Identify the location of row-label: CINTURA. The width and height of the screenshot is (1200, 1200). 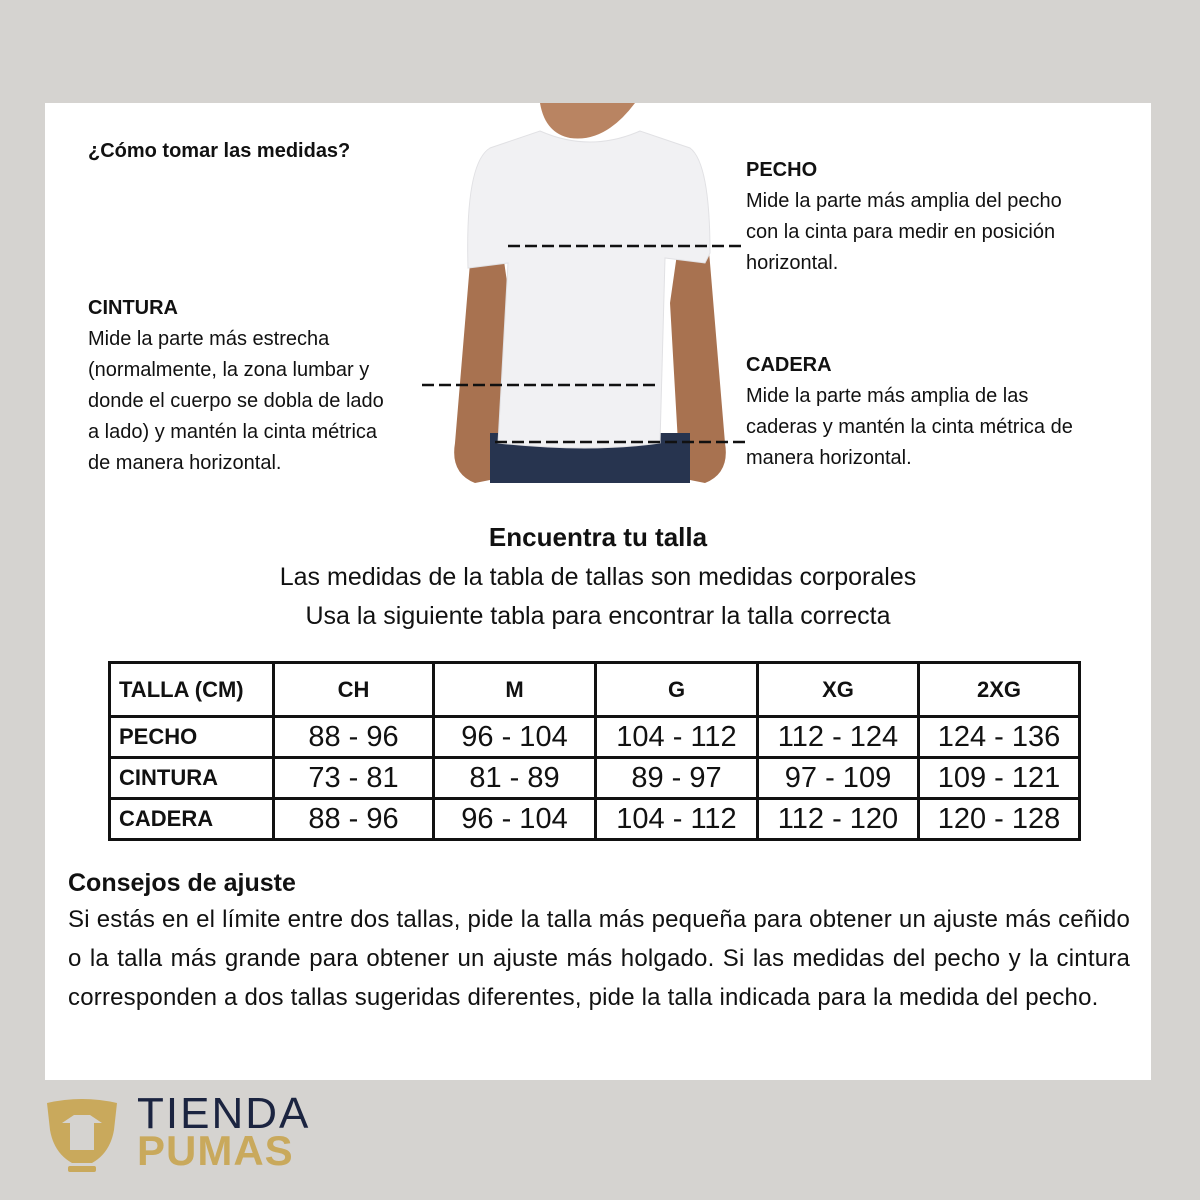
(191, 778).